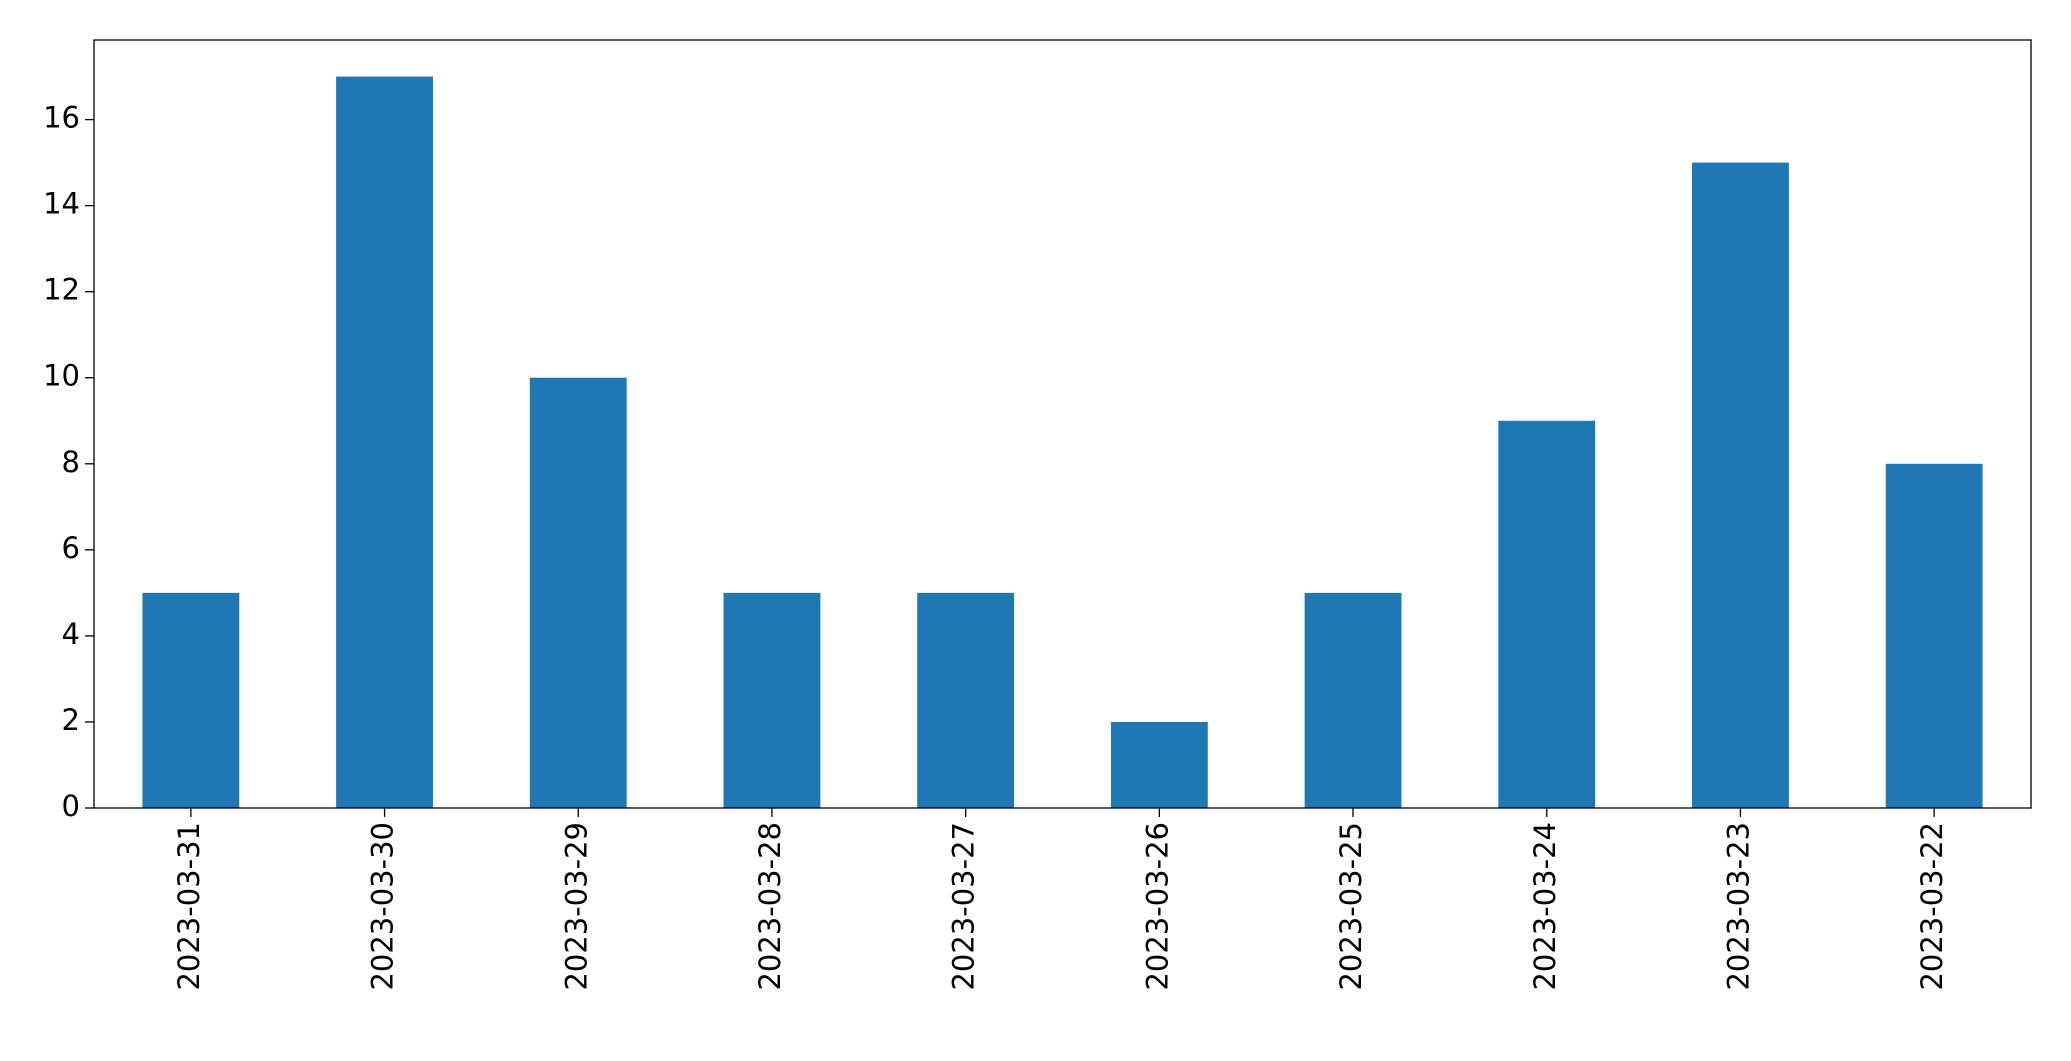  I want to click on y-tick-label: 2, so click(71, 720).